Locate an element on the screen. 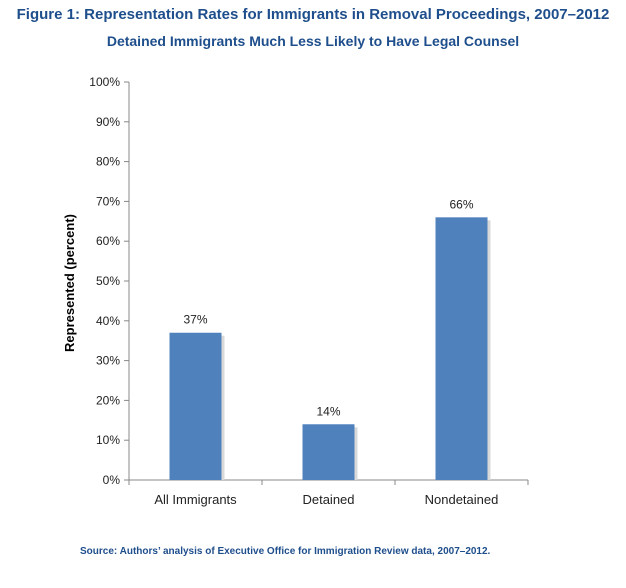  y-tick-label: 50% is located at coordinates (108, 281).